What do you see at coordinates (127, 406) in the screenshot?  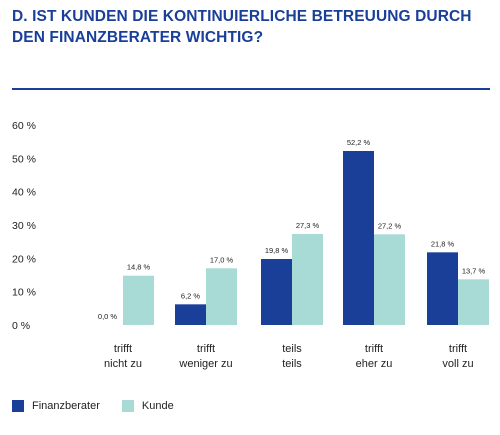 I see `legend-swatch-kunde` at bounding box center [127, 406].